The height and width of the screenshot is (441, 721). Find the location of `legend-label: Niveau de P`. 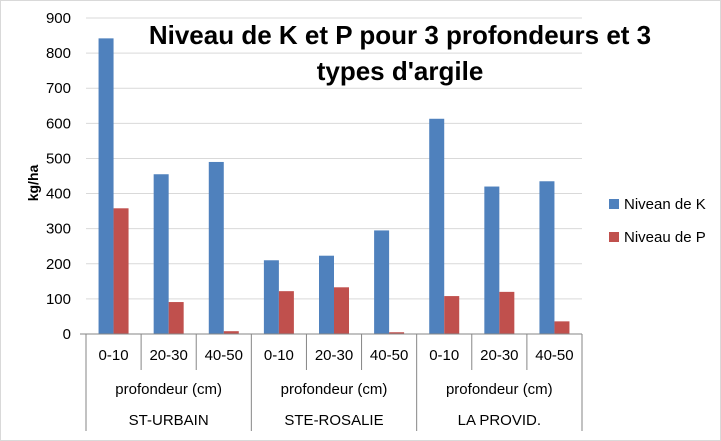

legend-label: Niveau de P is located at coordinates (665, 237).